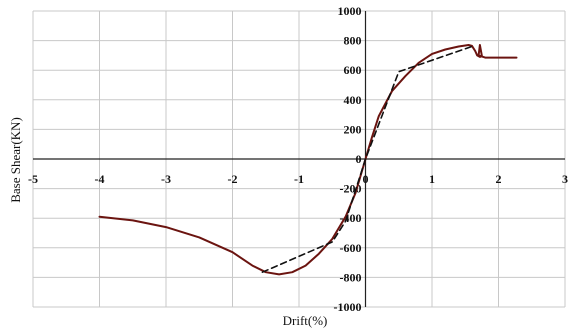 This screenshot has width=573, height=330. I want to click on y-tick-label: 800, so click(353, 41).